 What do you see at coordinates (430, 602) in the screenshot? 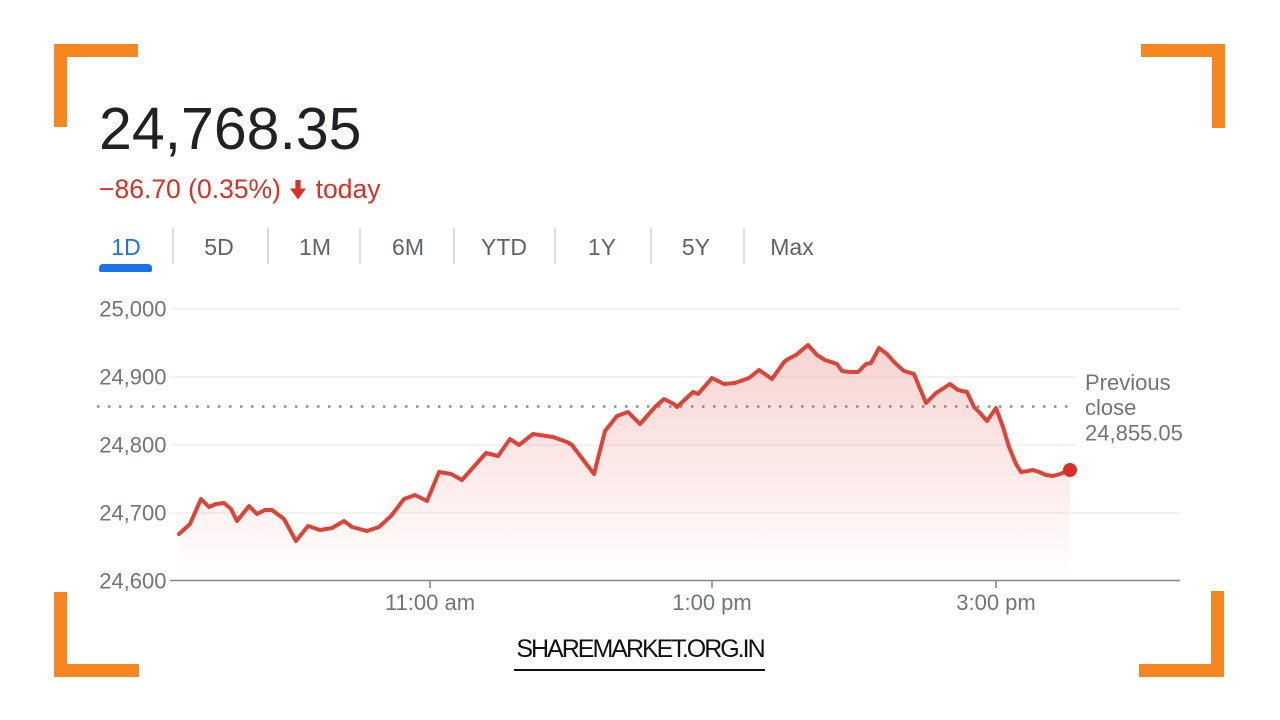
I see `svg-text: 11:00 am` at bounding box center [430, 602].